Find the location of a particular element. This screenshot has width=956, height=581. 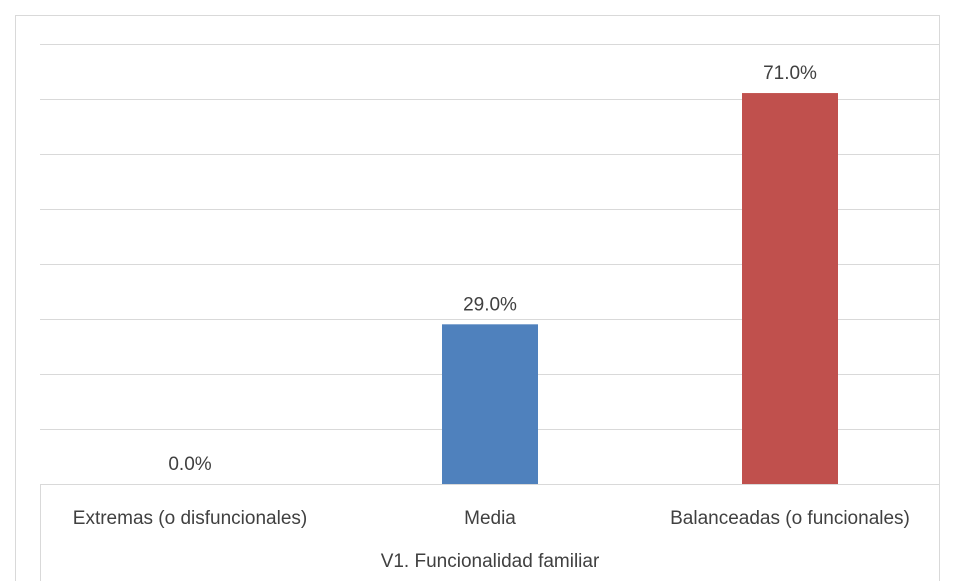

category-tick-label: Media is located at coordinates (490, 518).